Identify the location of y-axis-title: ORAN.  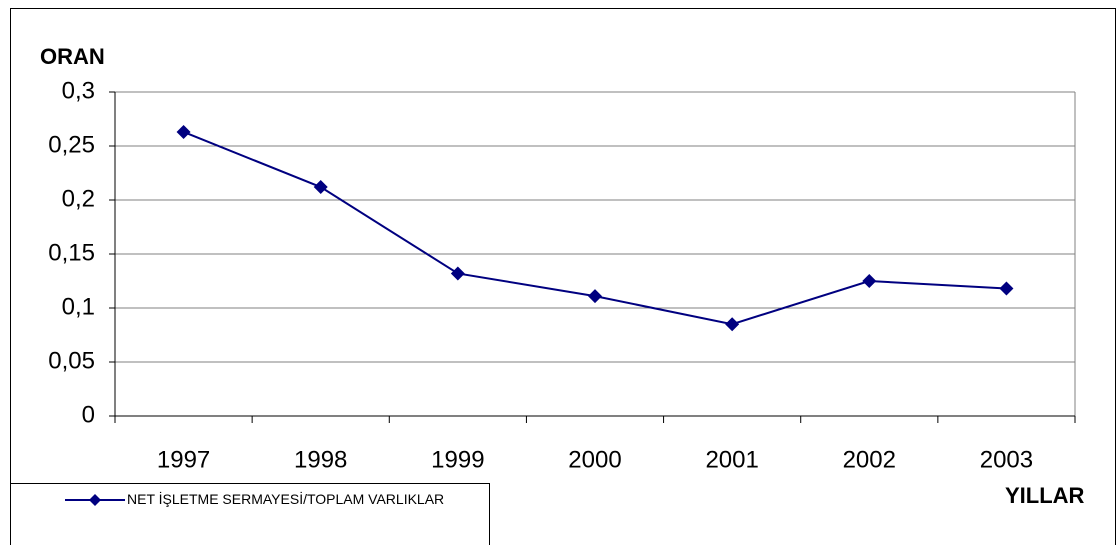
(72, 56).